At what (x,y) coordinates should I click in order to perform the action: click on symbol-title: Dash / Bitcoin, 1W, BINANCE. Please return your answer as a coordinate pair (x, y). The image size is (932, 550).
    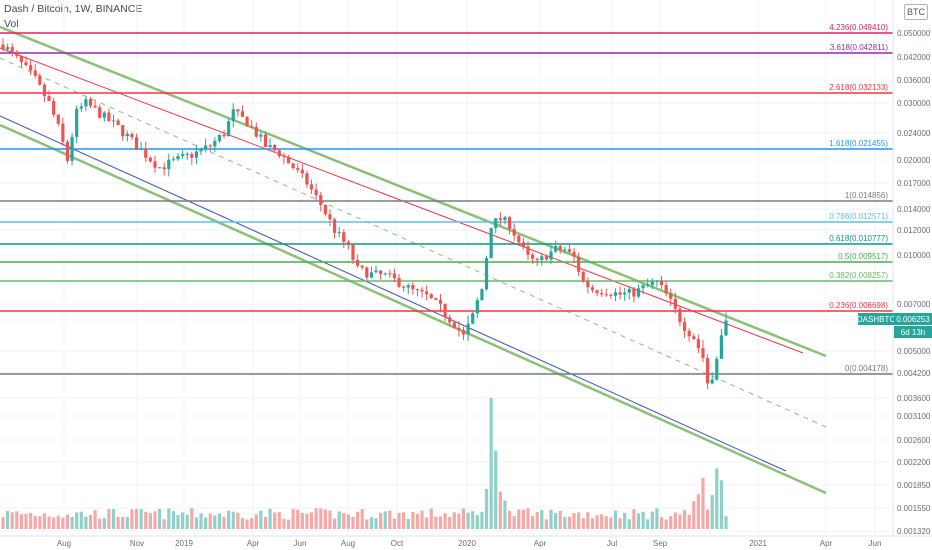
    Looking at the image, I should click on (73, 9).